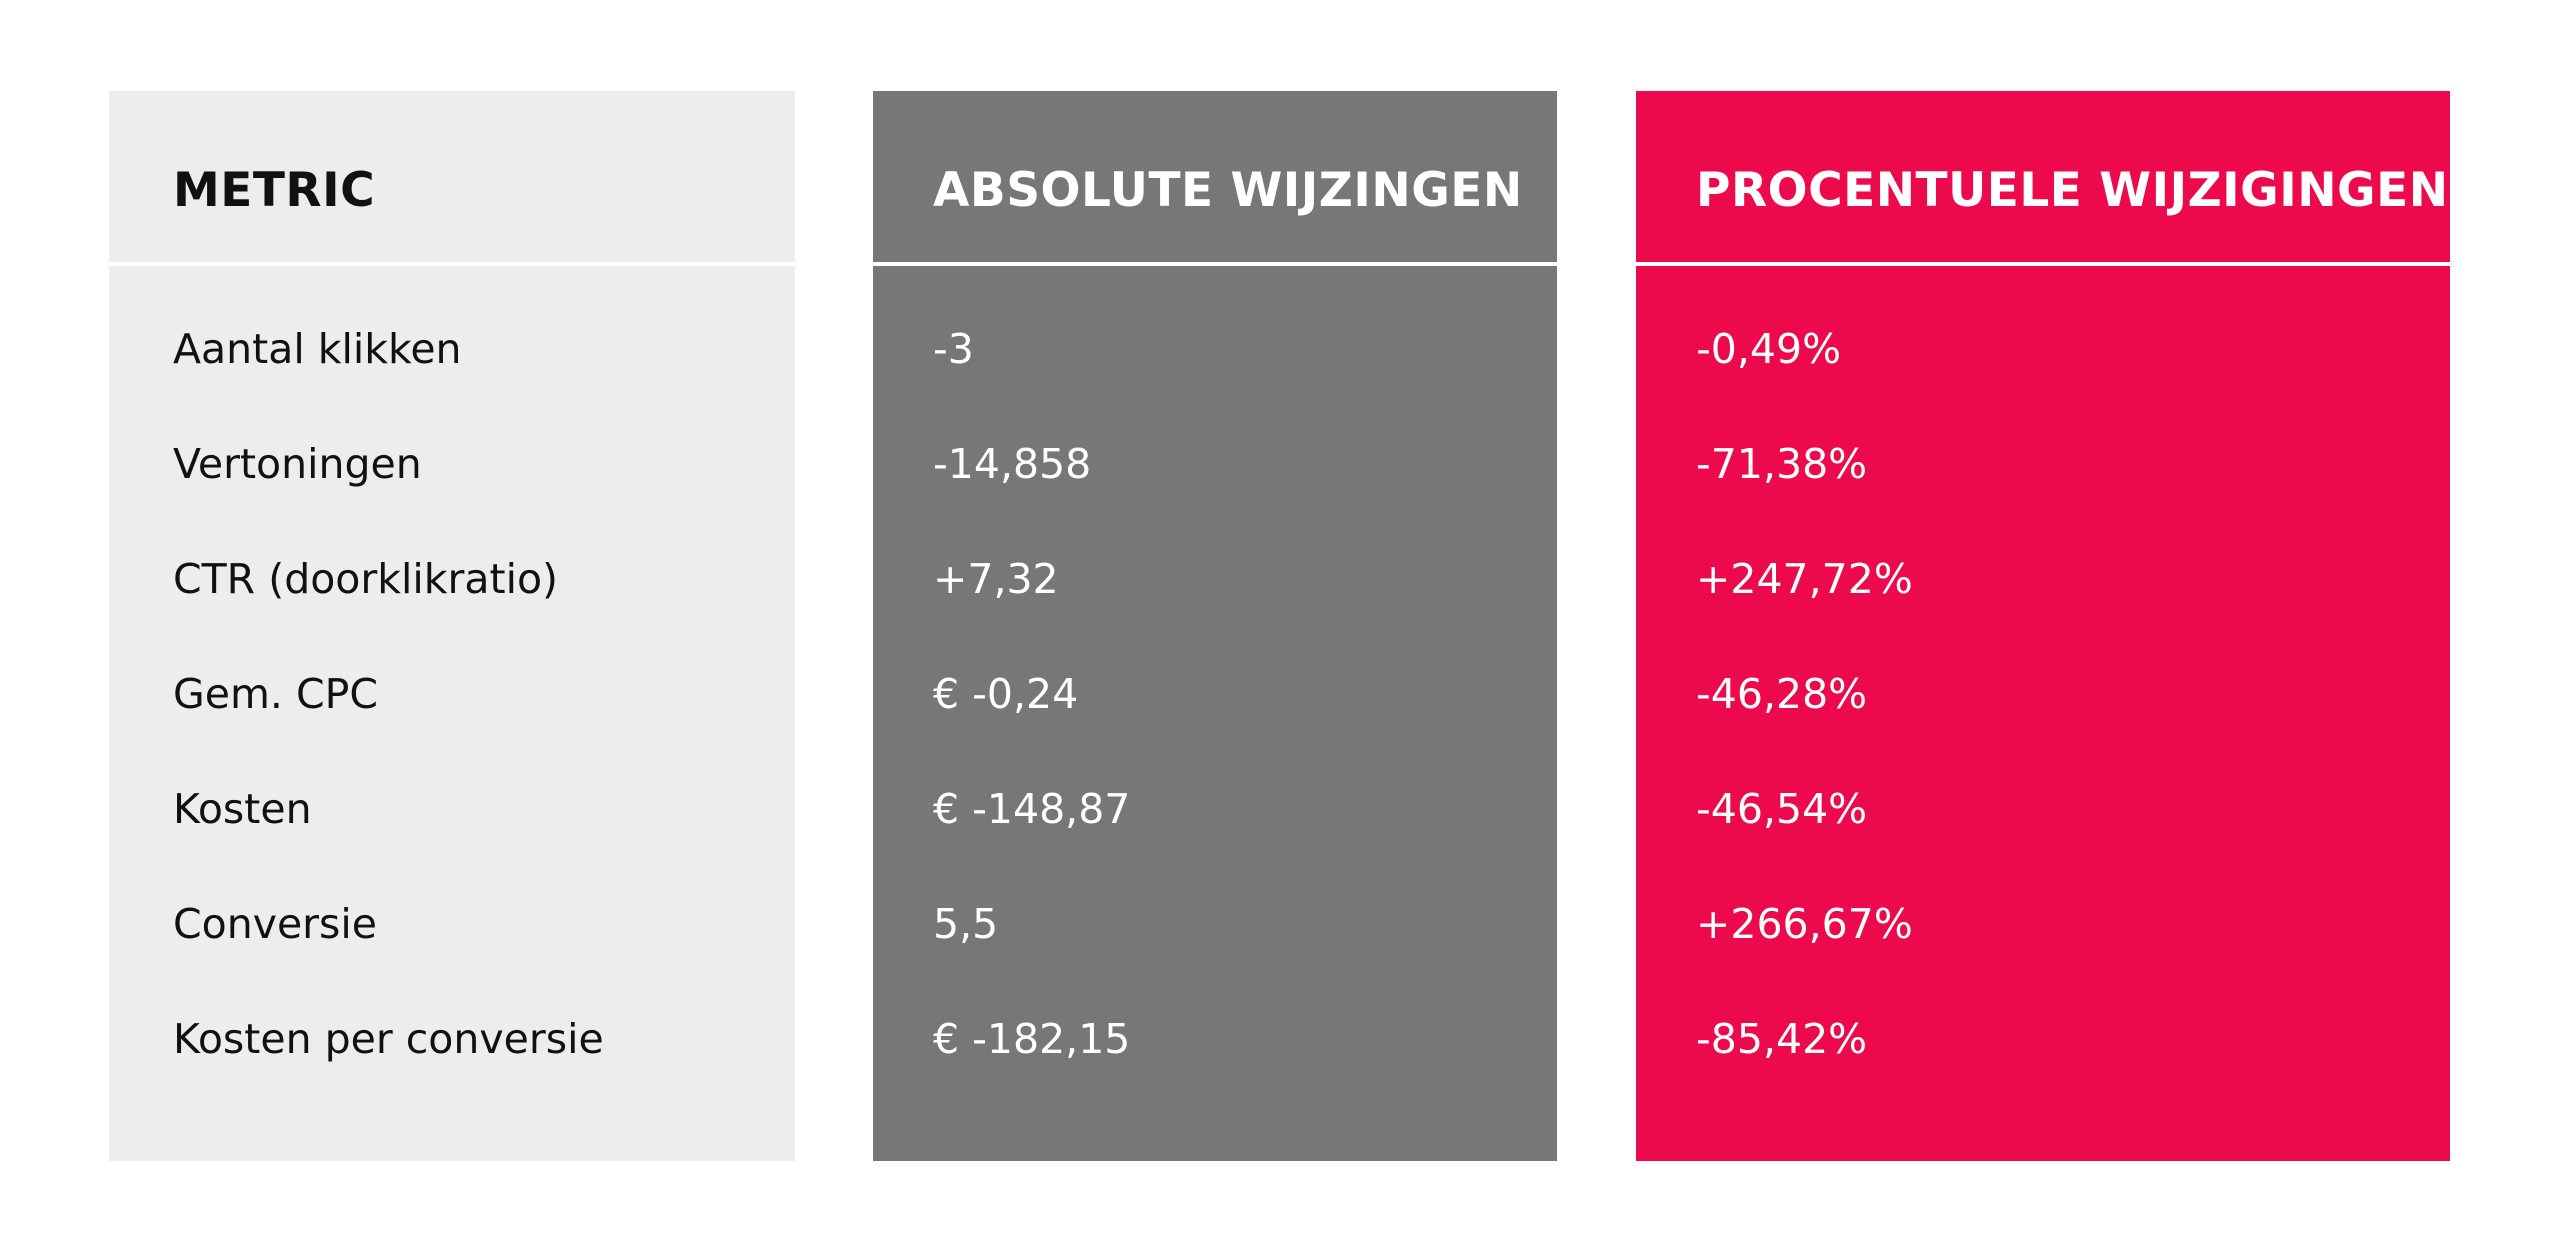  I want to click on percentage-column-header: PROCENTUELE WIJZIGINGEN, so click(2043, 178).